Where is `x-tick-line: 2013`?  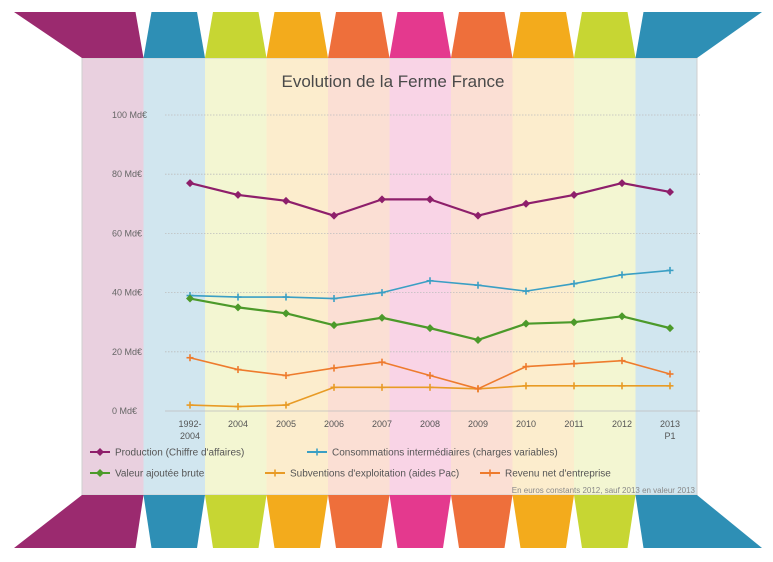 x-tick-line: 2013 is located at coordinates (670, 424).